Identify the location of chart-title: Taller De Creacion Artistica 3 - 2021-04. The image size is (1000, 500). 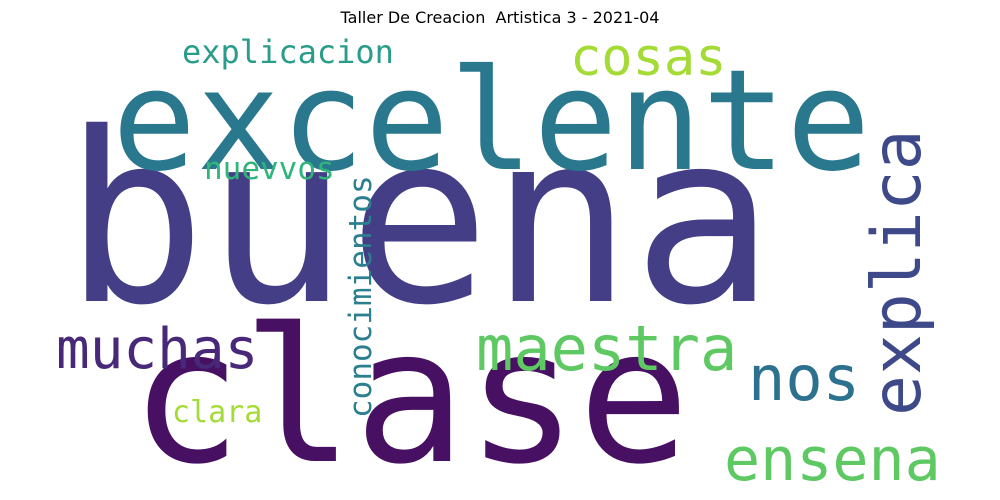
(500, 17).